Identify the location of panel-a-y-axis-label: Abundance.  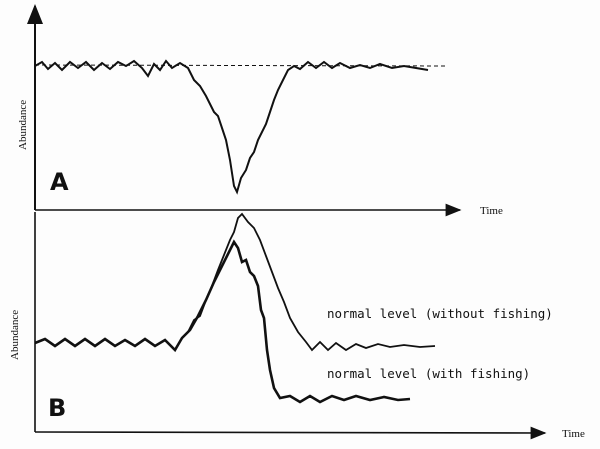
(23, 125).